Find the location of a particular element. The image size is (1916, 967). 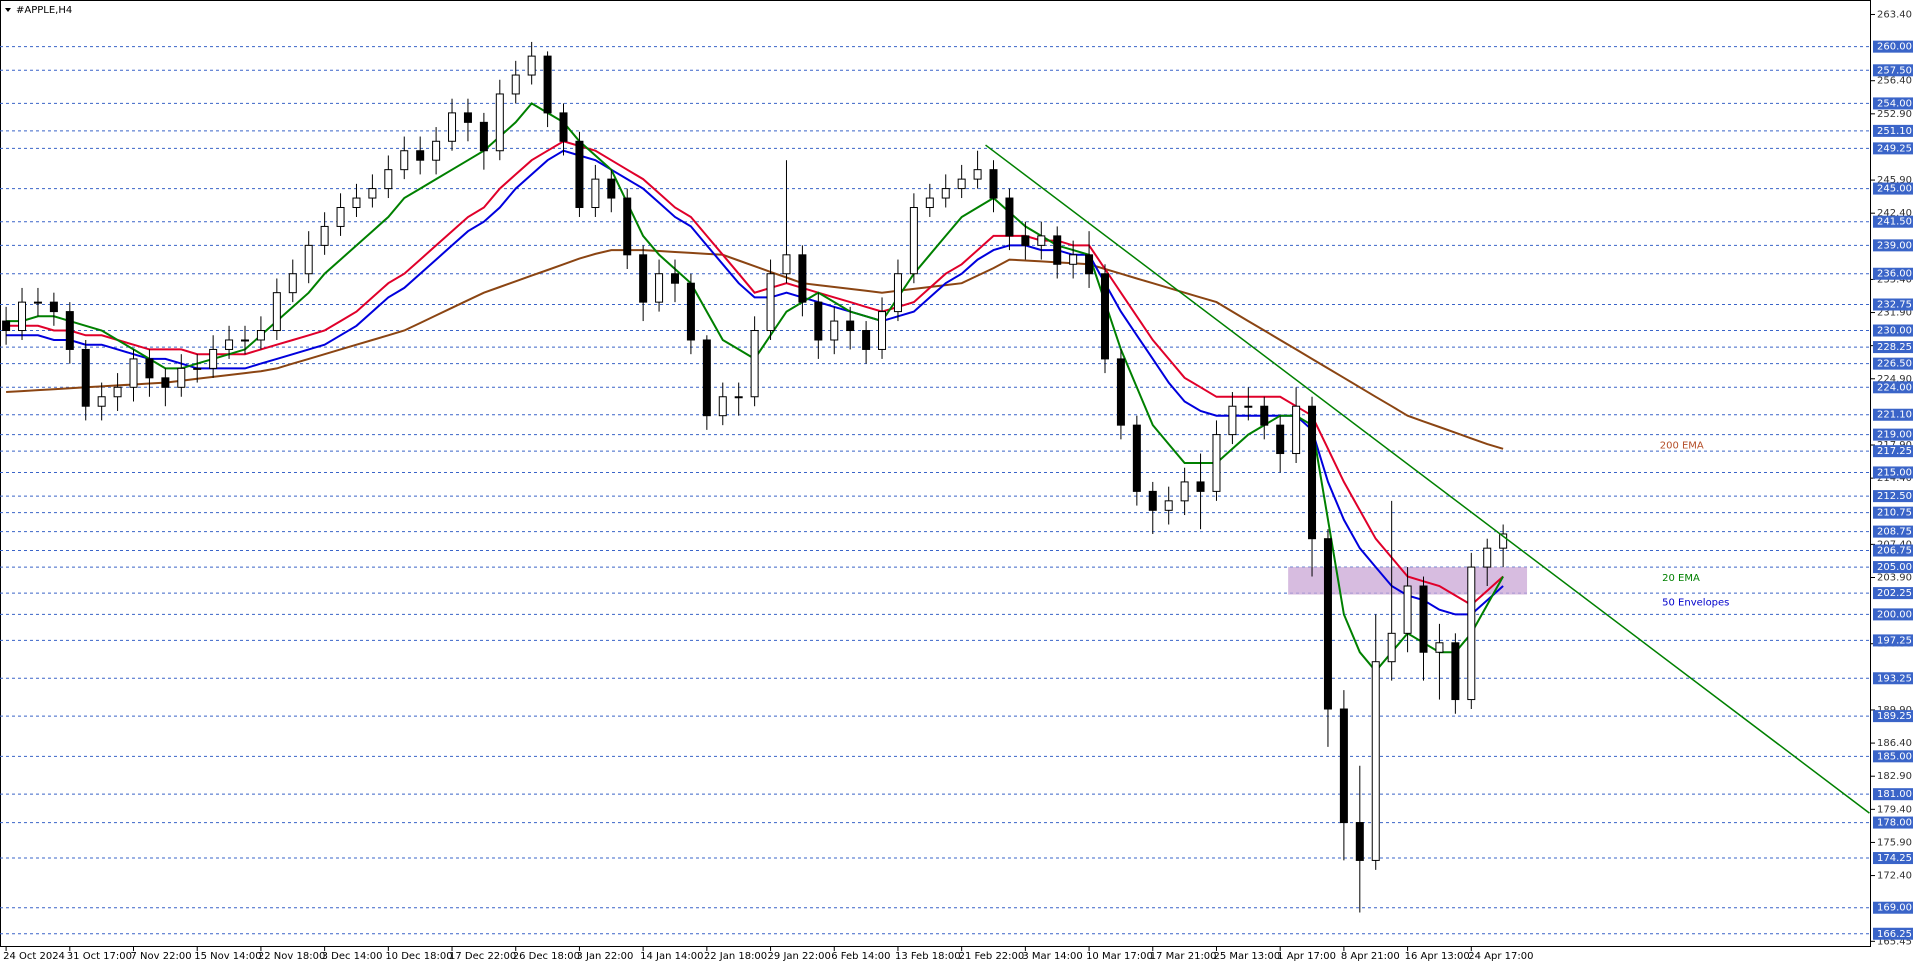

x-tick-label: 29 Jan 22:00 is located at coordinates (799, 956).